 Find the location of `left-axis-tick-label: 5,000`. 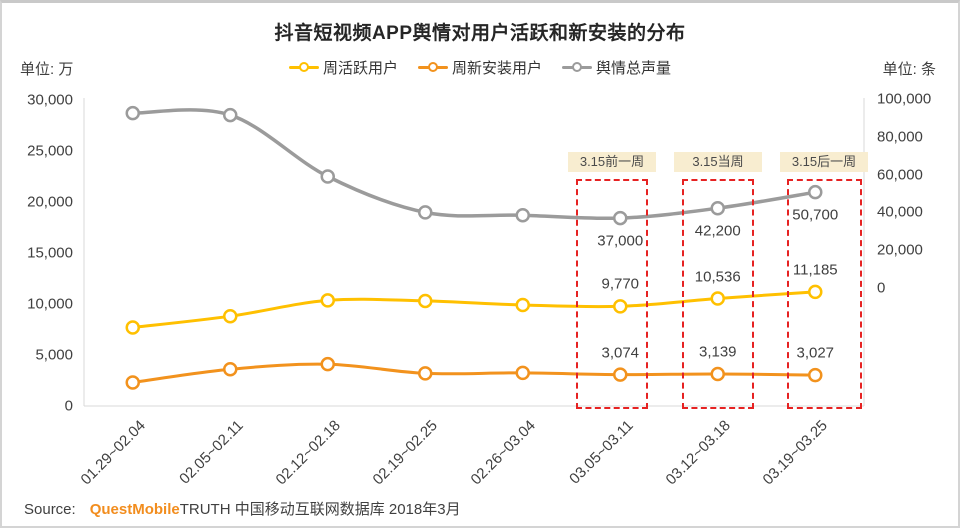

left-axis-tick-label: 5,000 is located at coordinates (54, 355).